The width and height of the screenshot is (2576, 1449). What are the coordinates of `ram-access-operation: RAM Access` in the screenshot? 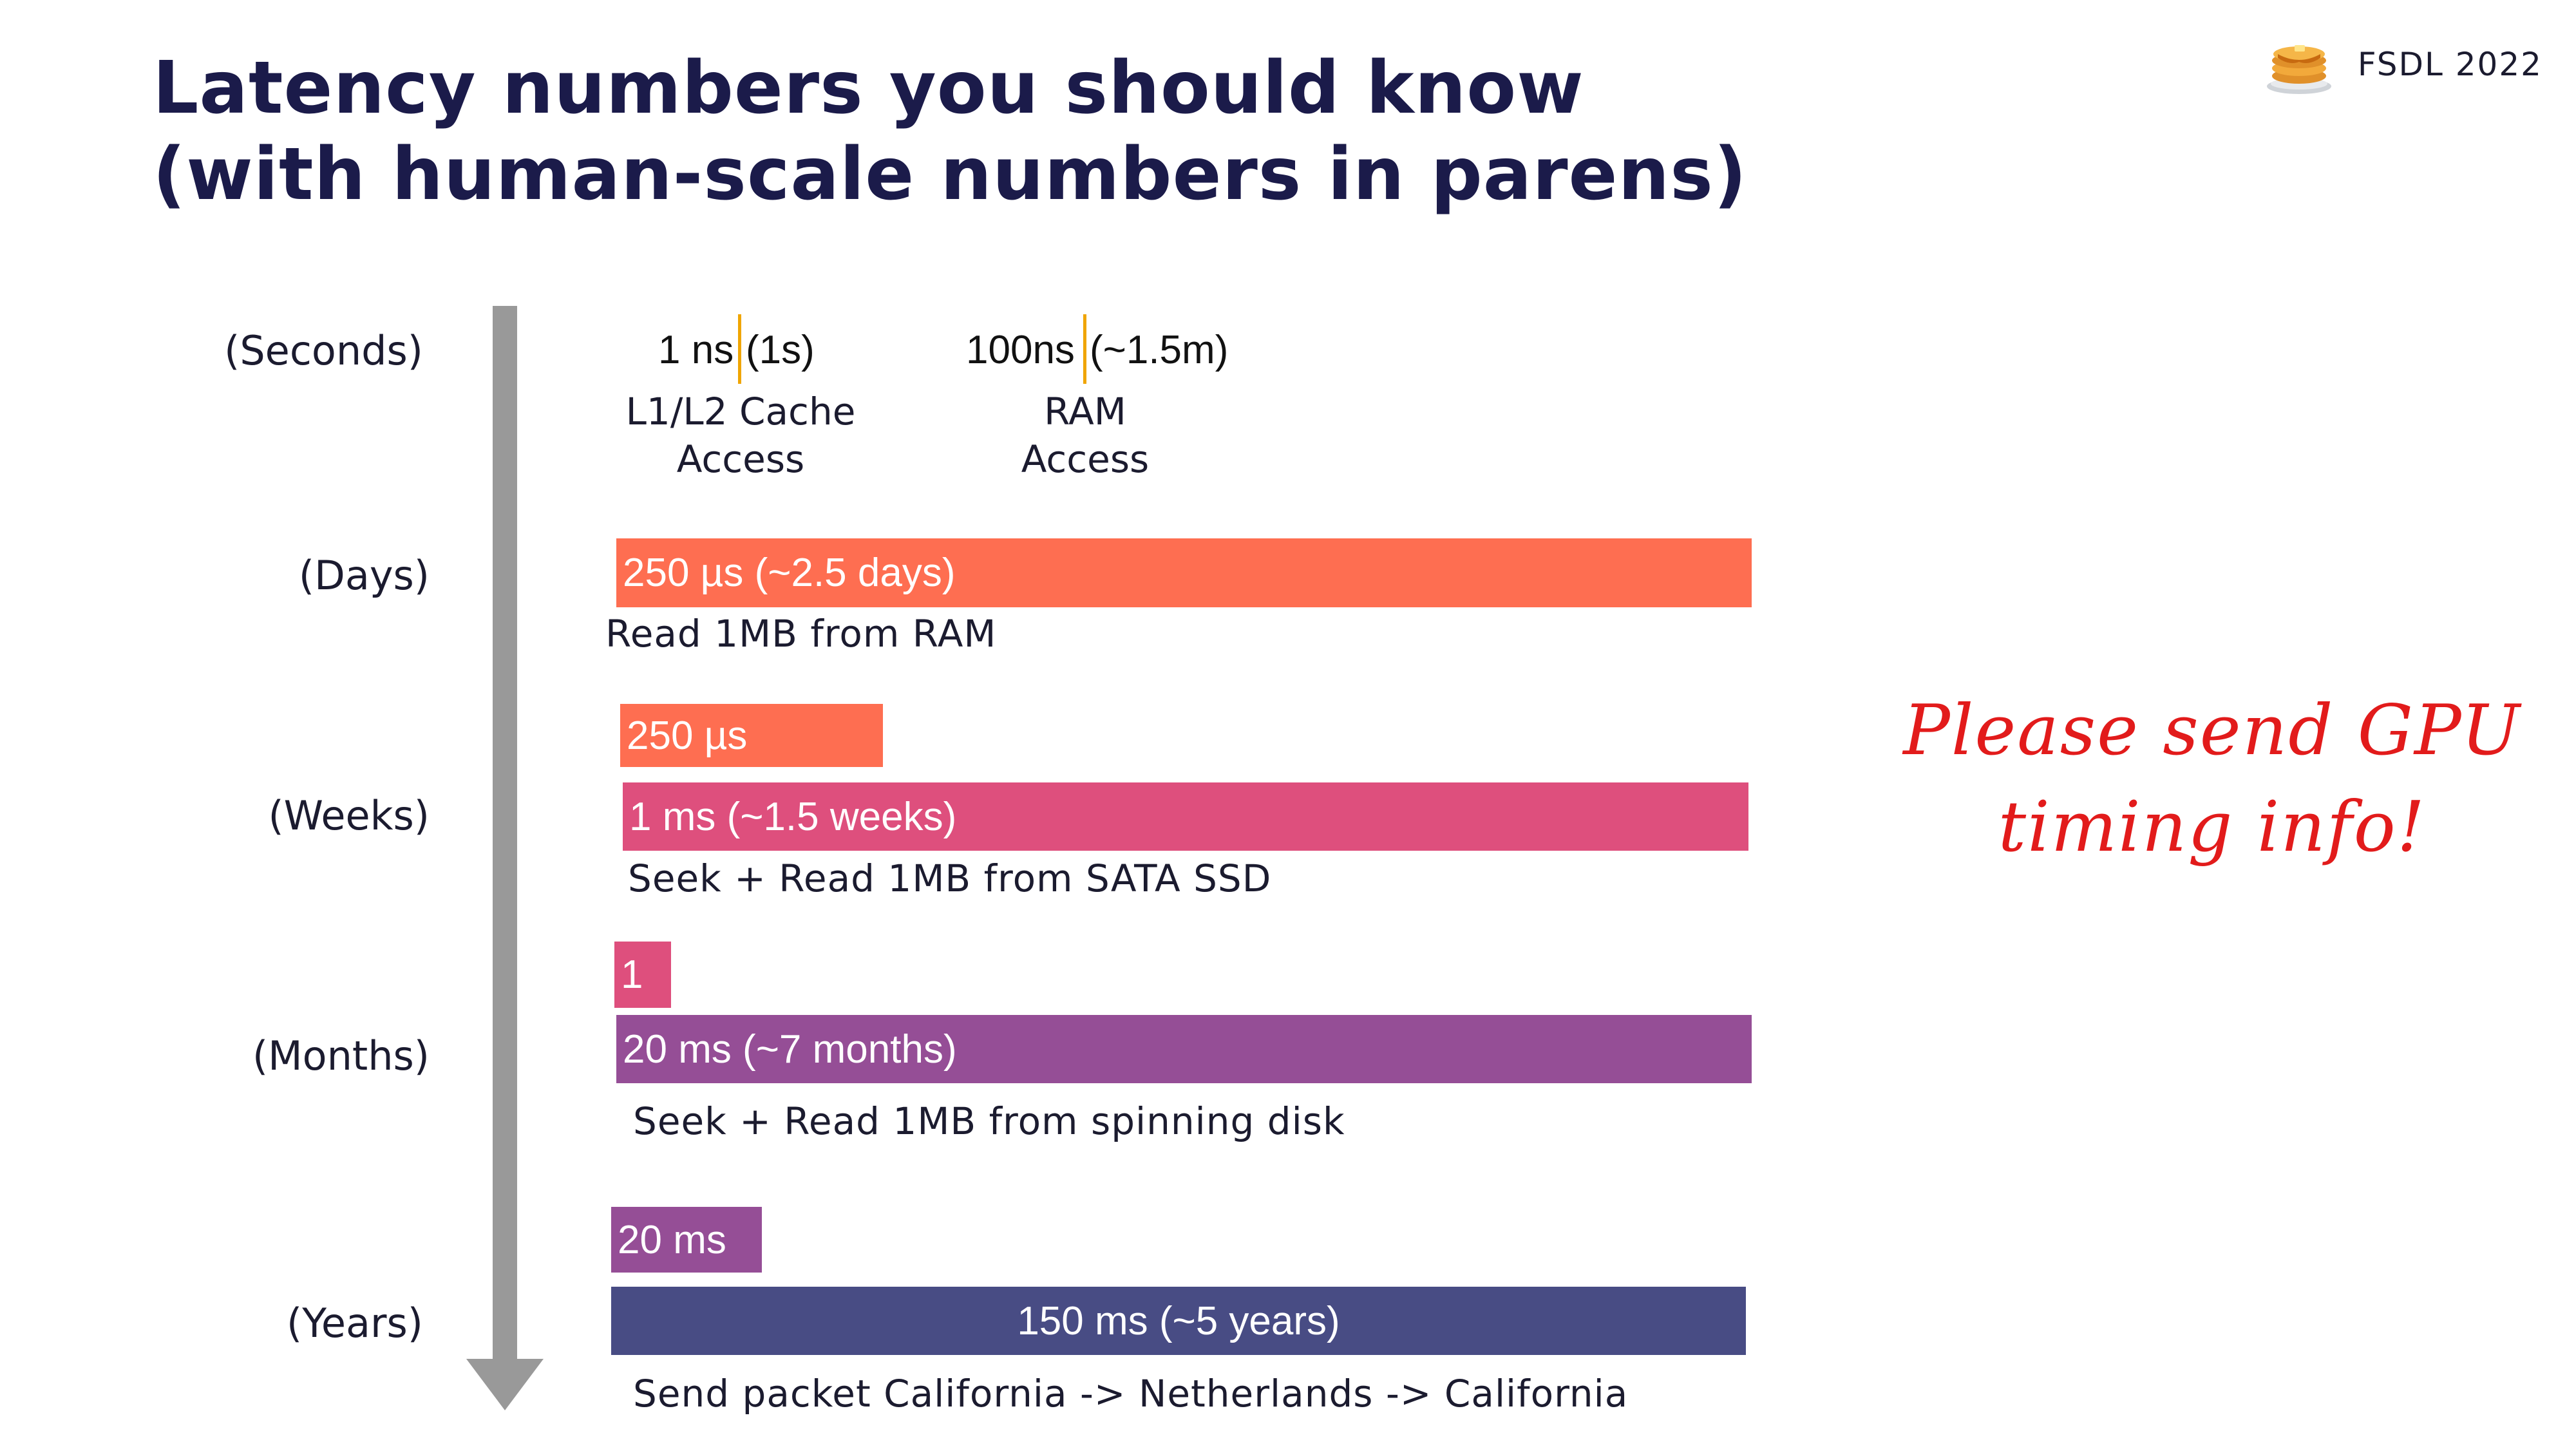 It's located at (1085, 435).